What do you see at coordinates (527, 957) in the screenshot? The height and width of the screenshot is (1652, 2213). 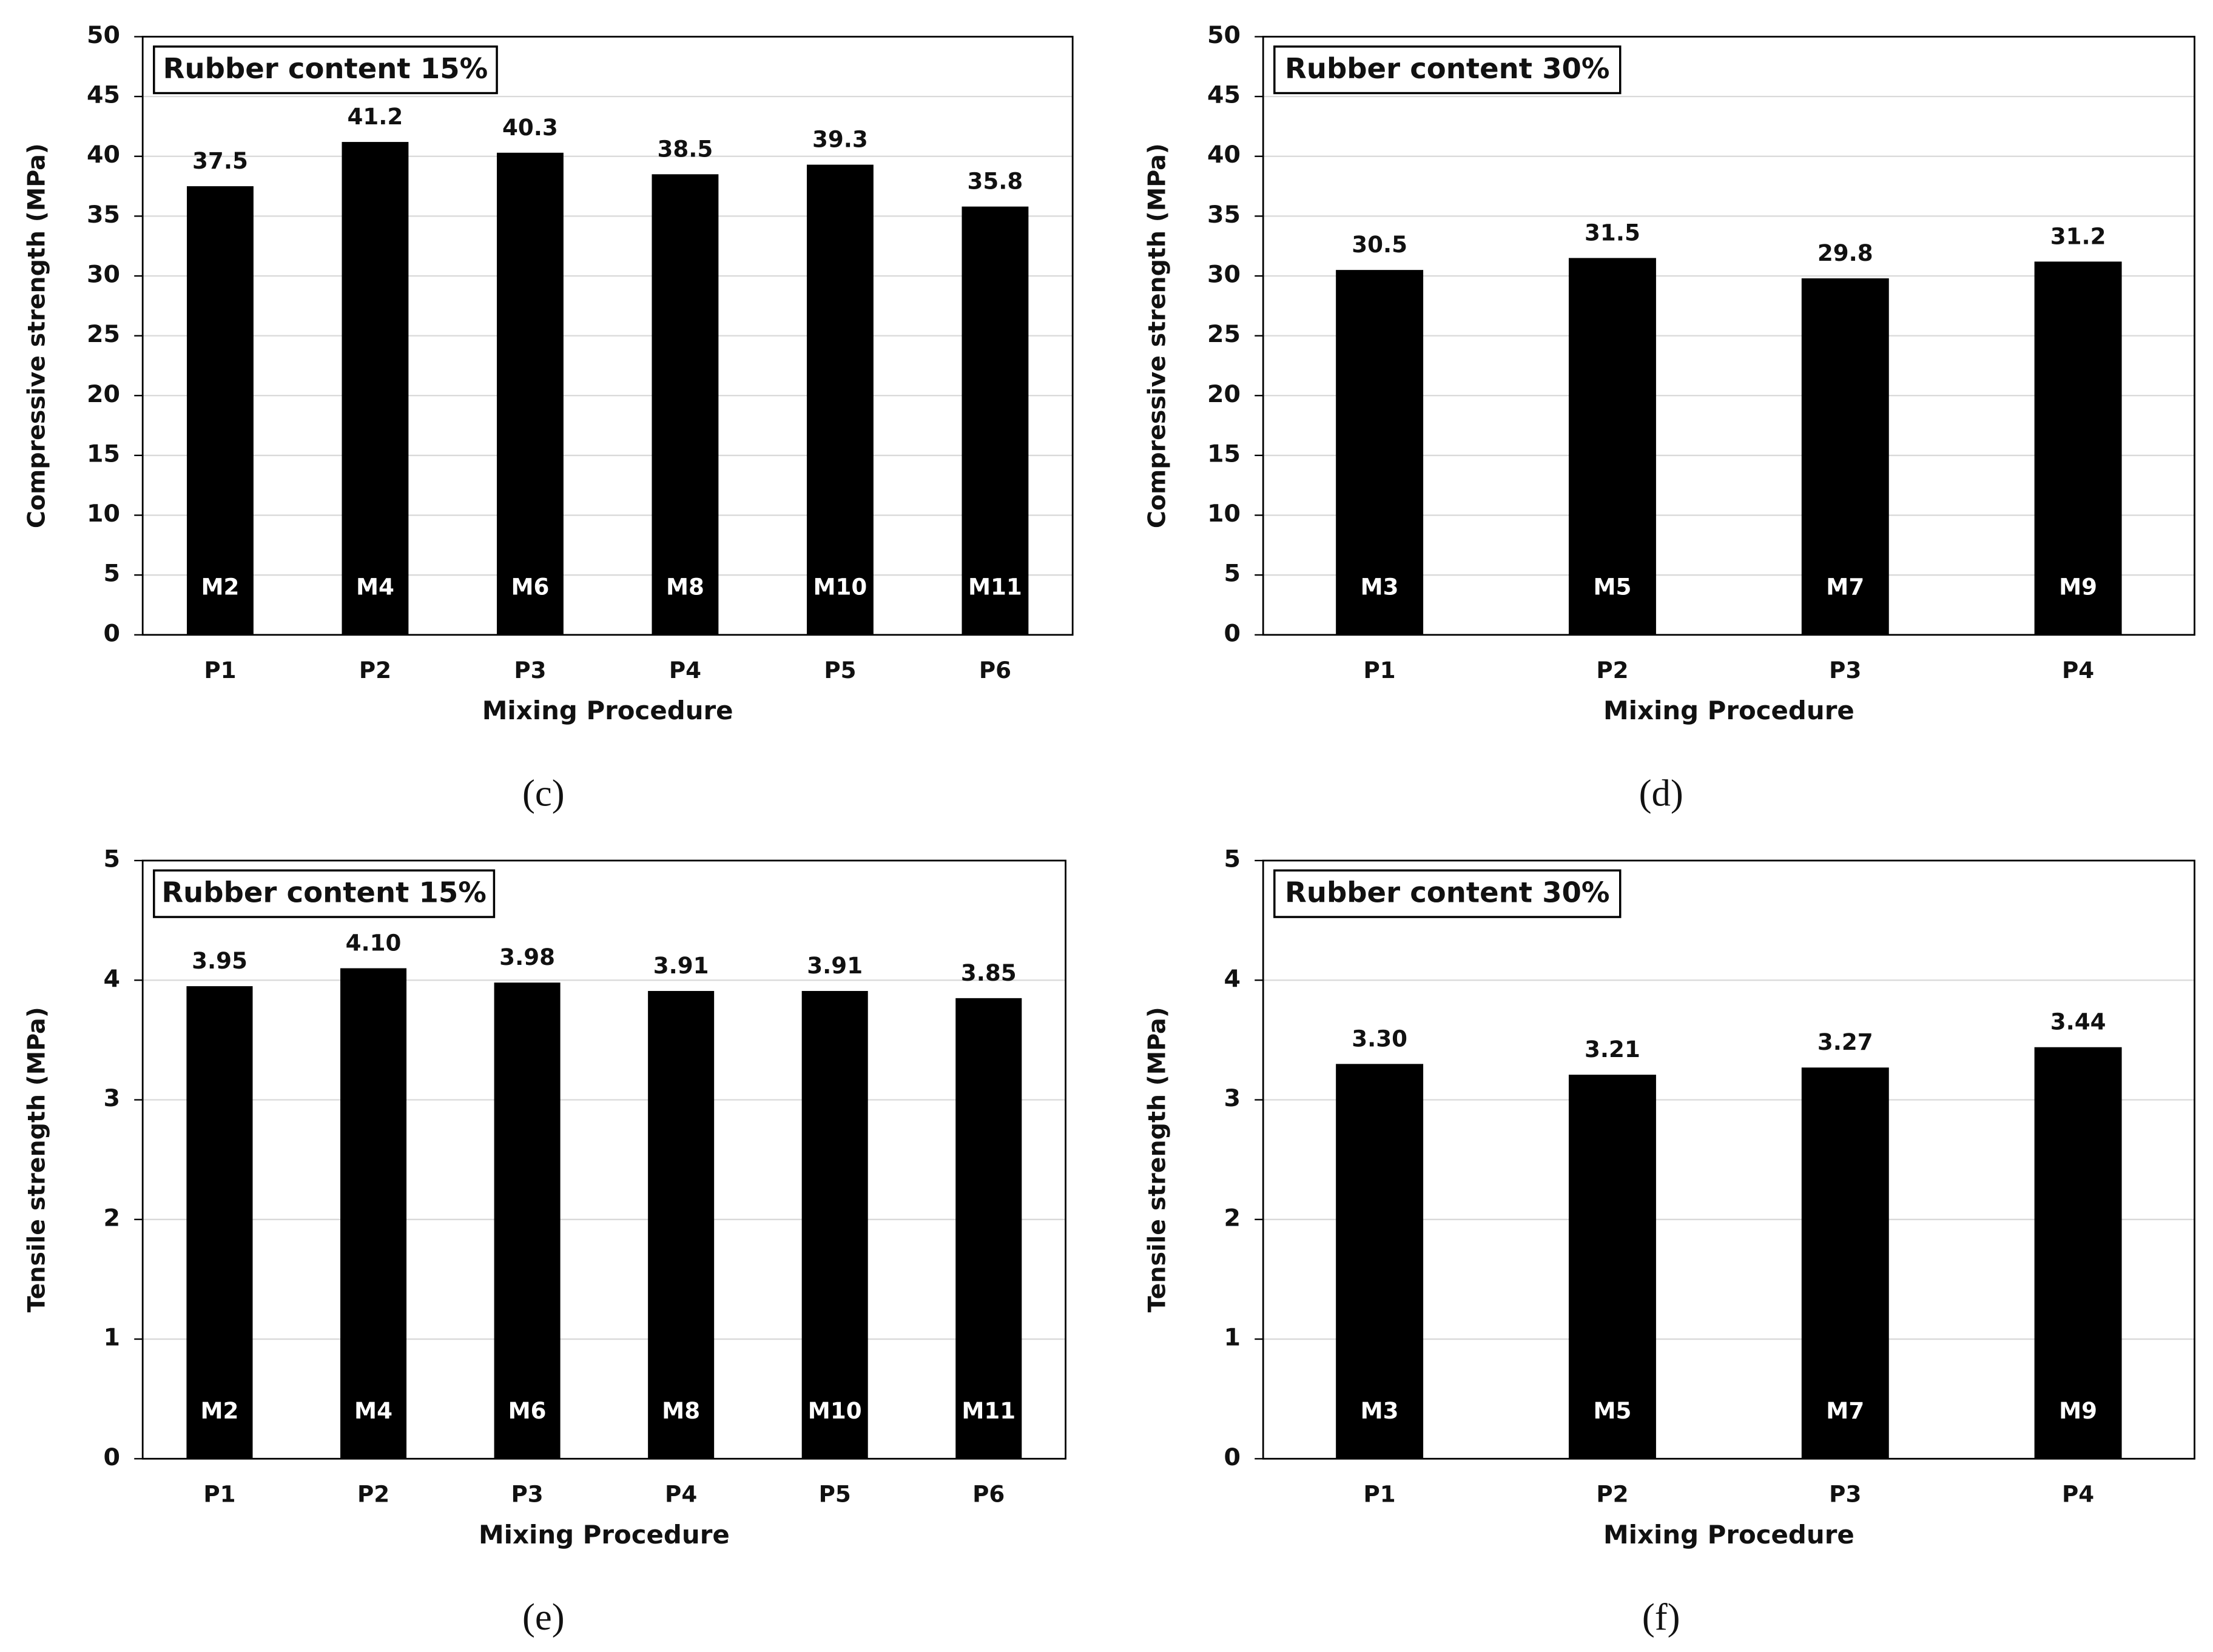 I see `value-label: 3.98` at bounding box center [527, 957].